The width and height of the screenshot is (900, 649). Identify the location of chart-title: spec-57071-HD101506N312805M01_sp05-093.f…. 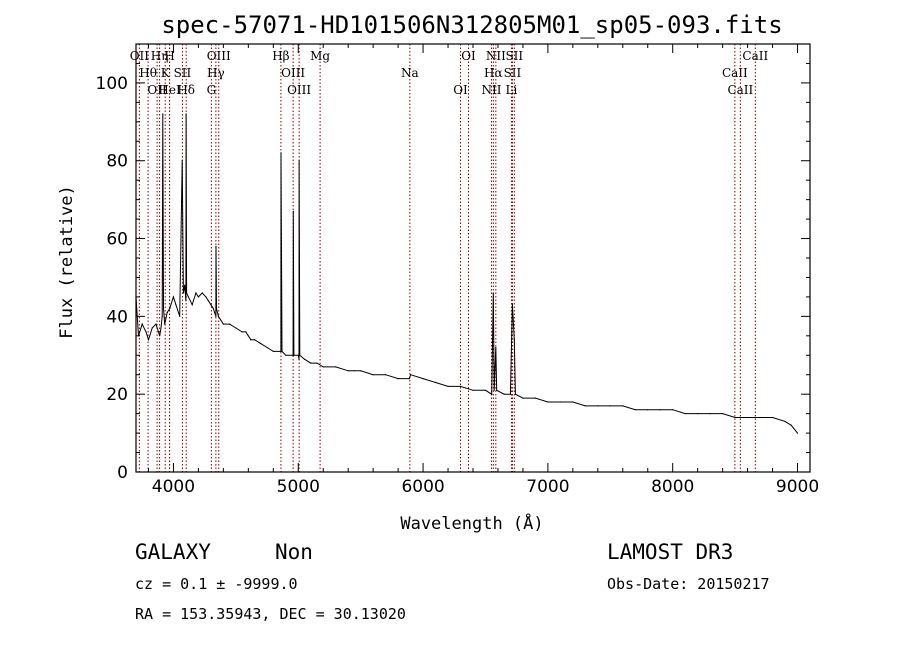
(471, 25).